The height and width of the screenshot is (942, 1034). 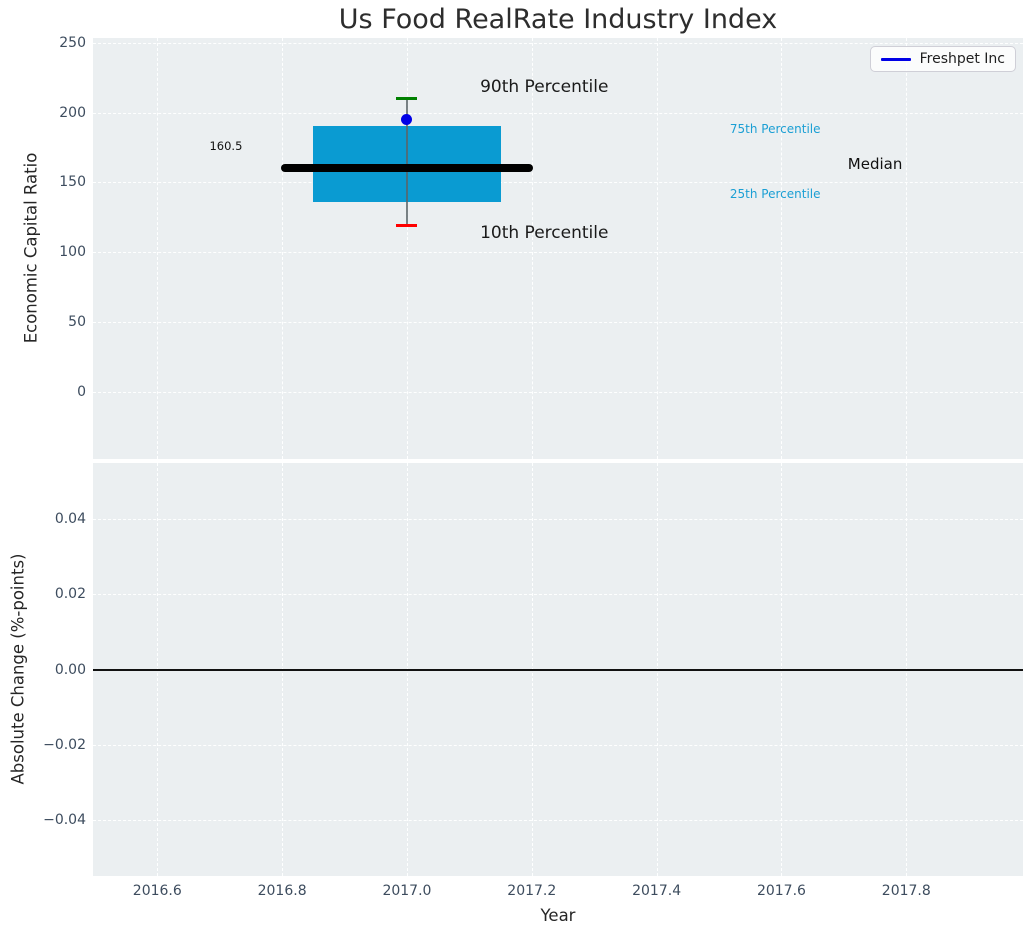 What do you see at coordinates (544, 87) in the screenshot?
I see `annotation-90th-percentile: 90th Percentile` at bounding box center [544, 87].